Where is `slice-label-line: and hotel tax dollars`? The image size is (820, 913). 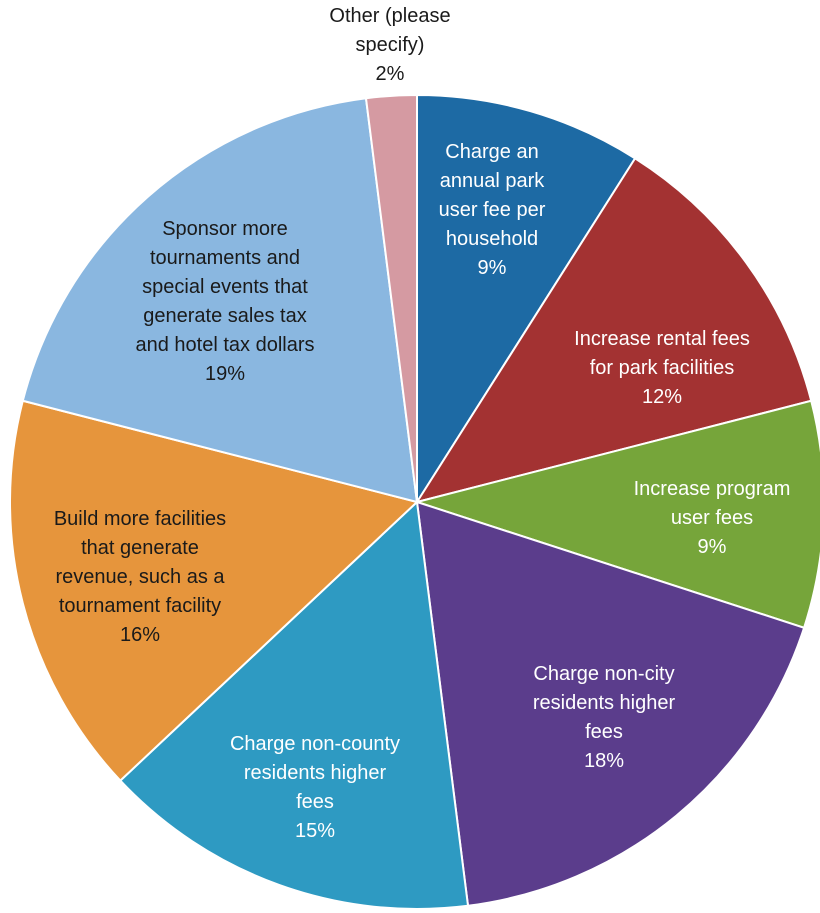 slice-label-line: and hotel tax dollars is located at coordinates (224, 345).